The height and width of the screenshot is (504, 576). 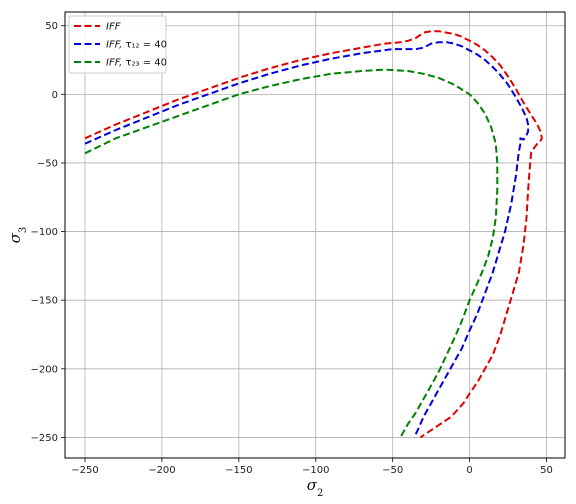 I want to click on x-tick-label: −200, so click(x=161, y=470).